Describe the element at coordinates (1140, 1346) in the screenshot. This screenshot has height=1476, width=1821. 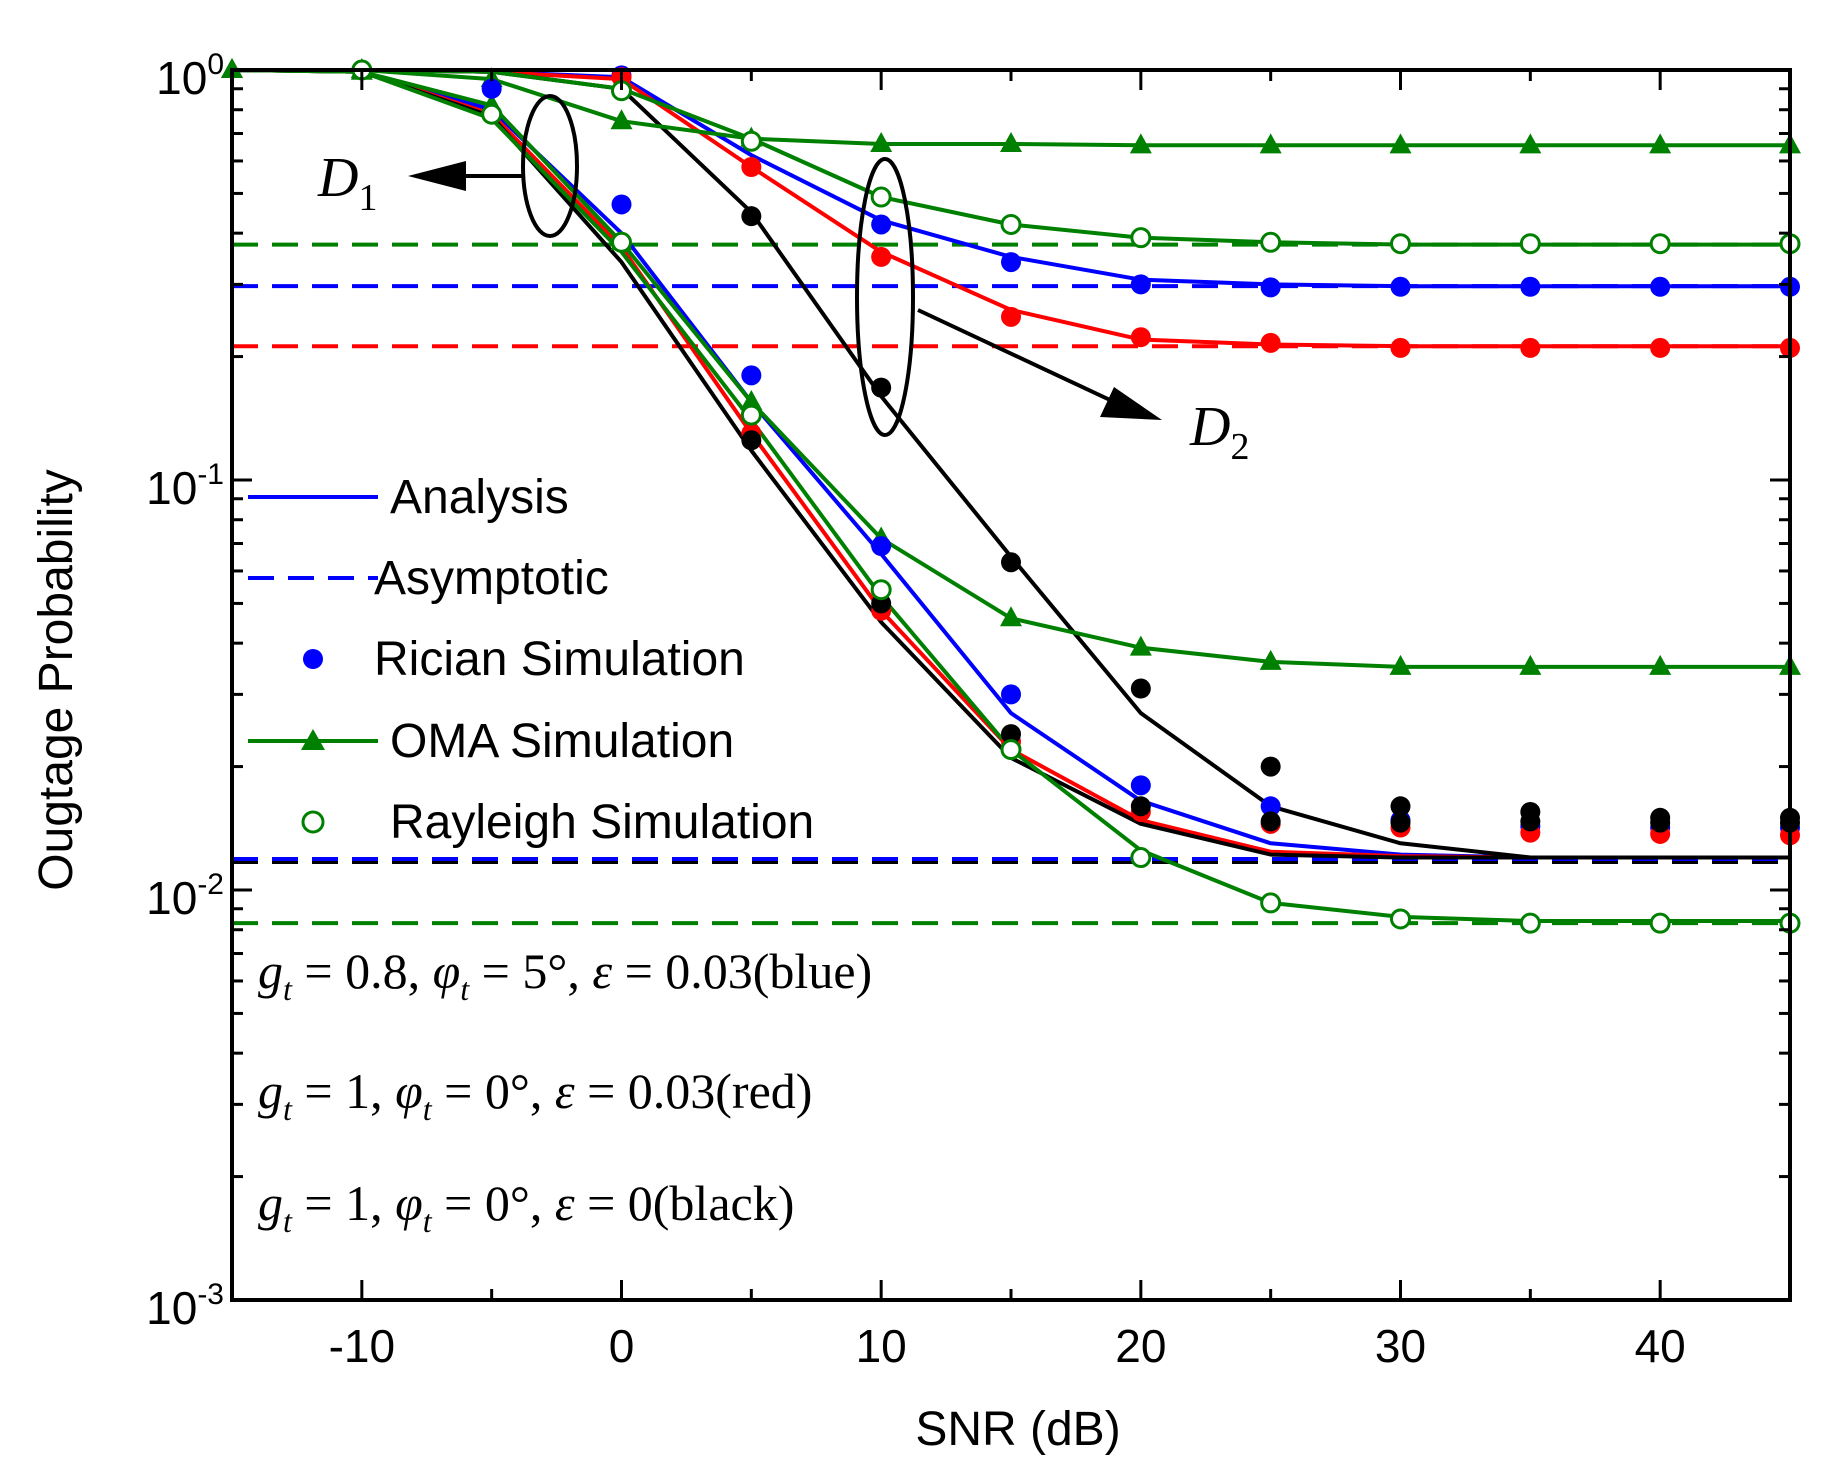
I see `x-tick-label: 20` at that location.